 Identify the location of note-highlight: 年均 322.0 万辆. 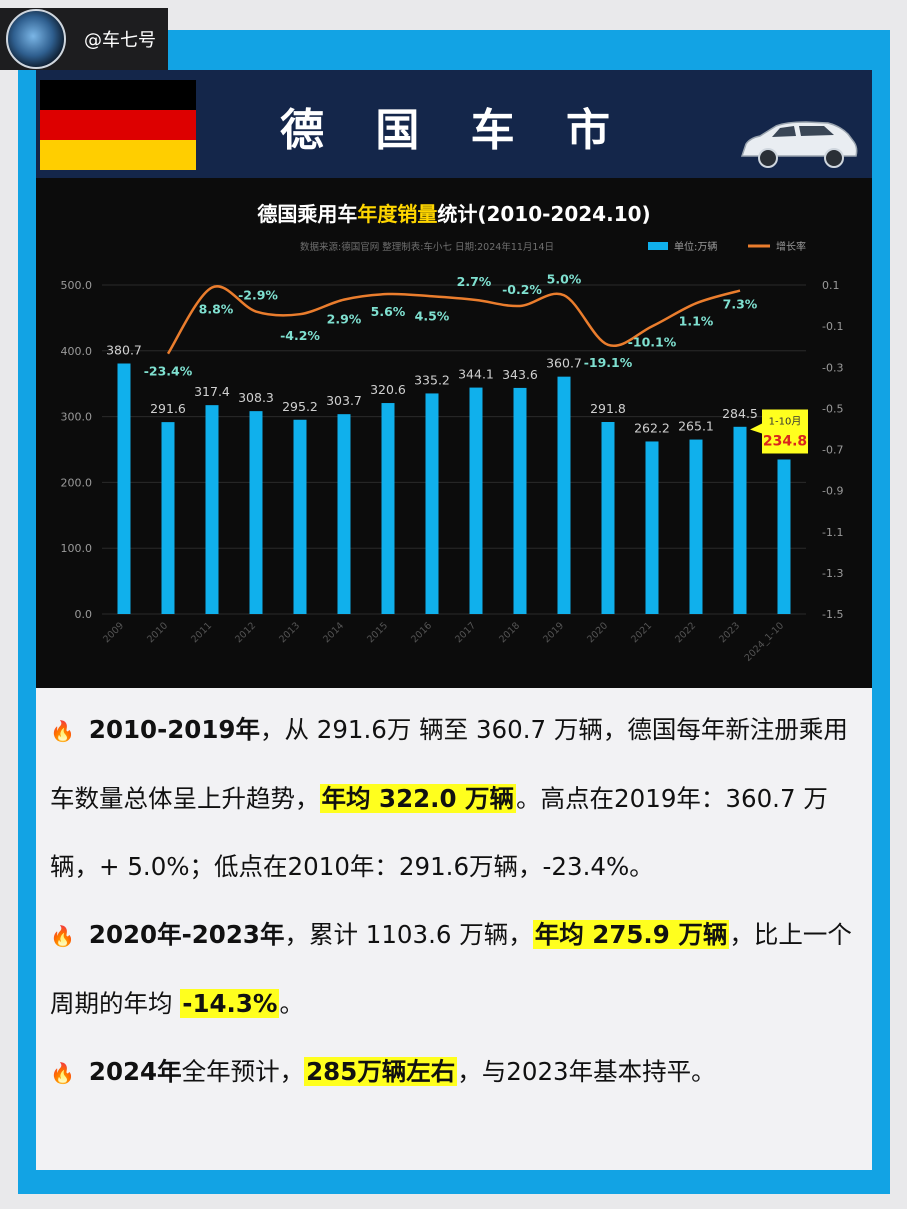
(418, 798).